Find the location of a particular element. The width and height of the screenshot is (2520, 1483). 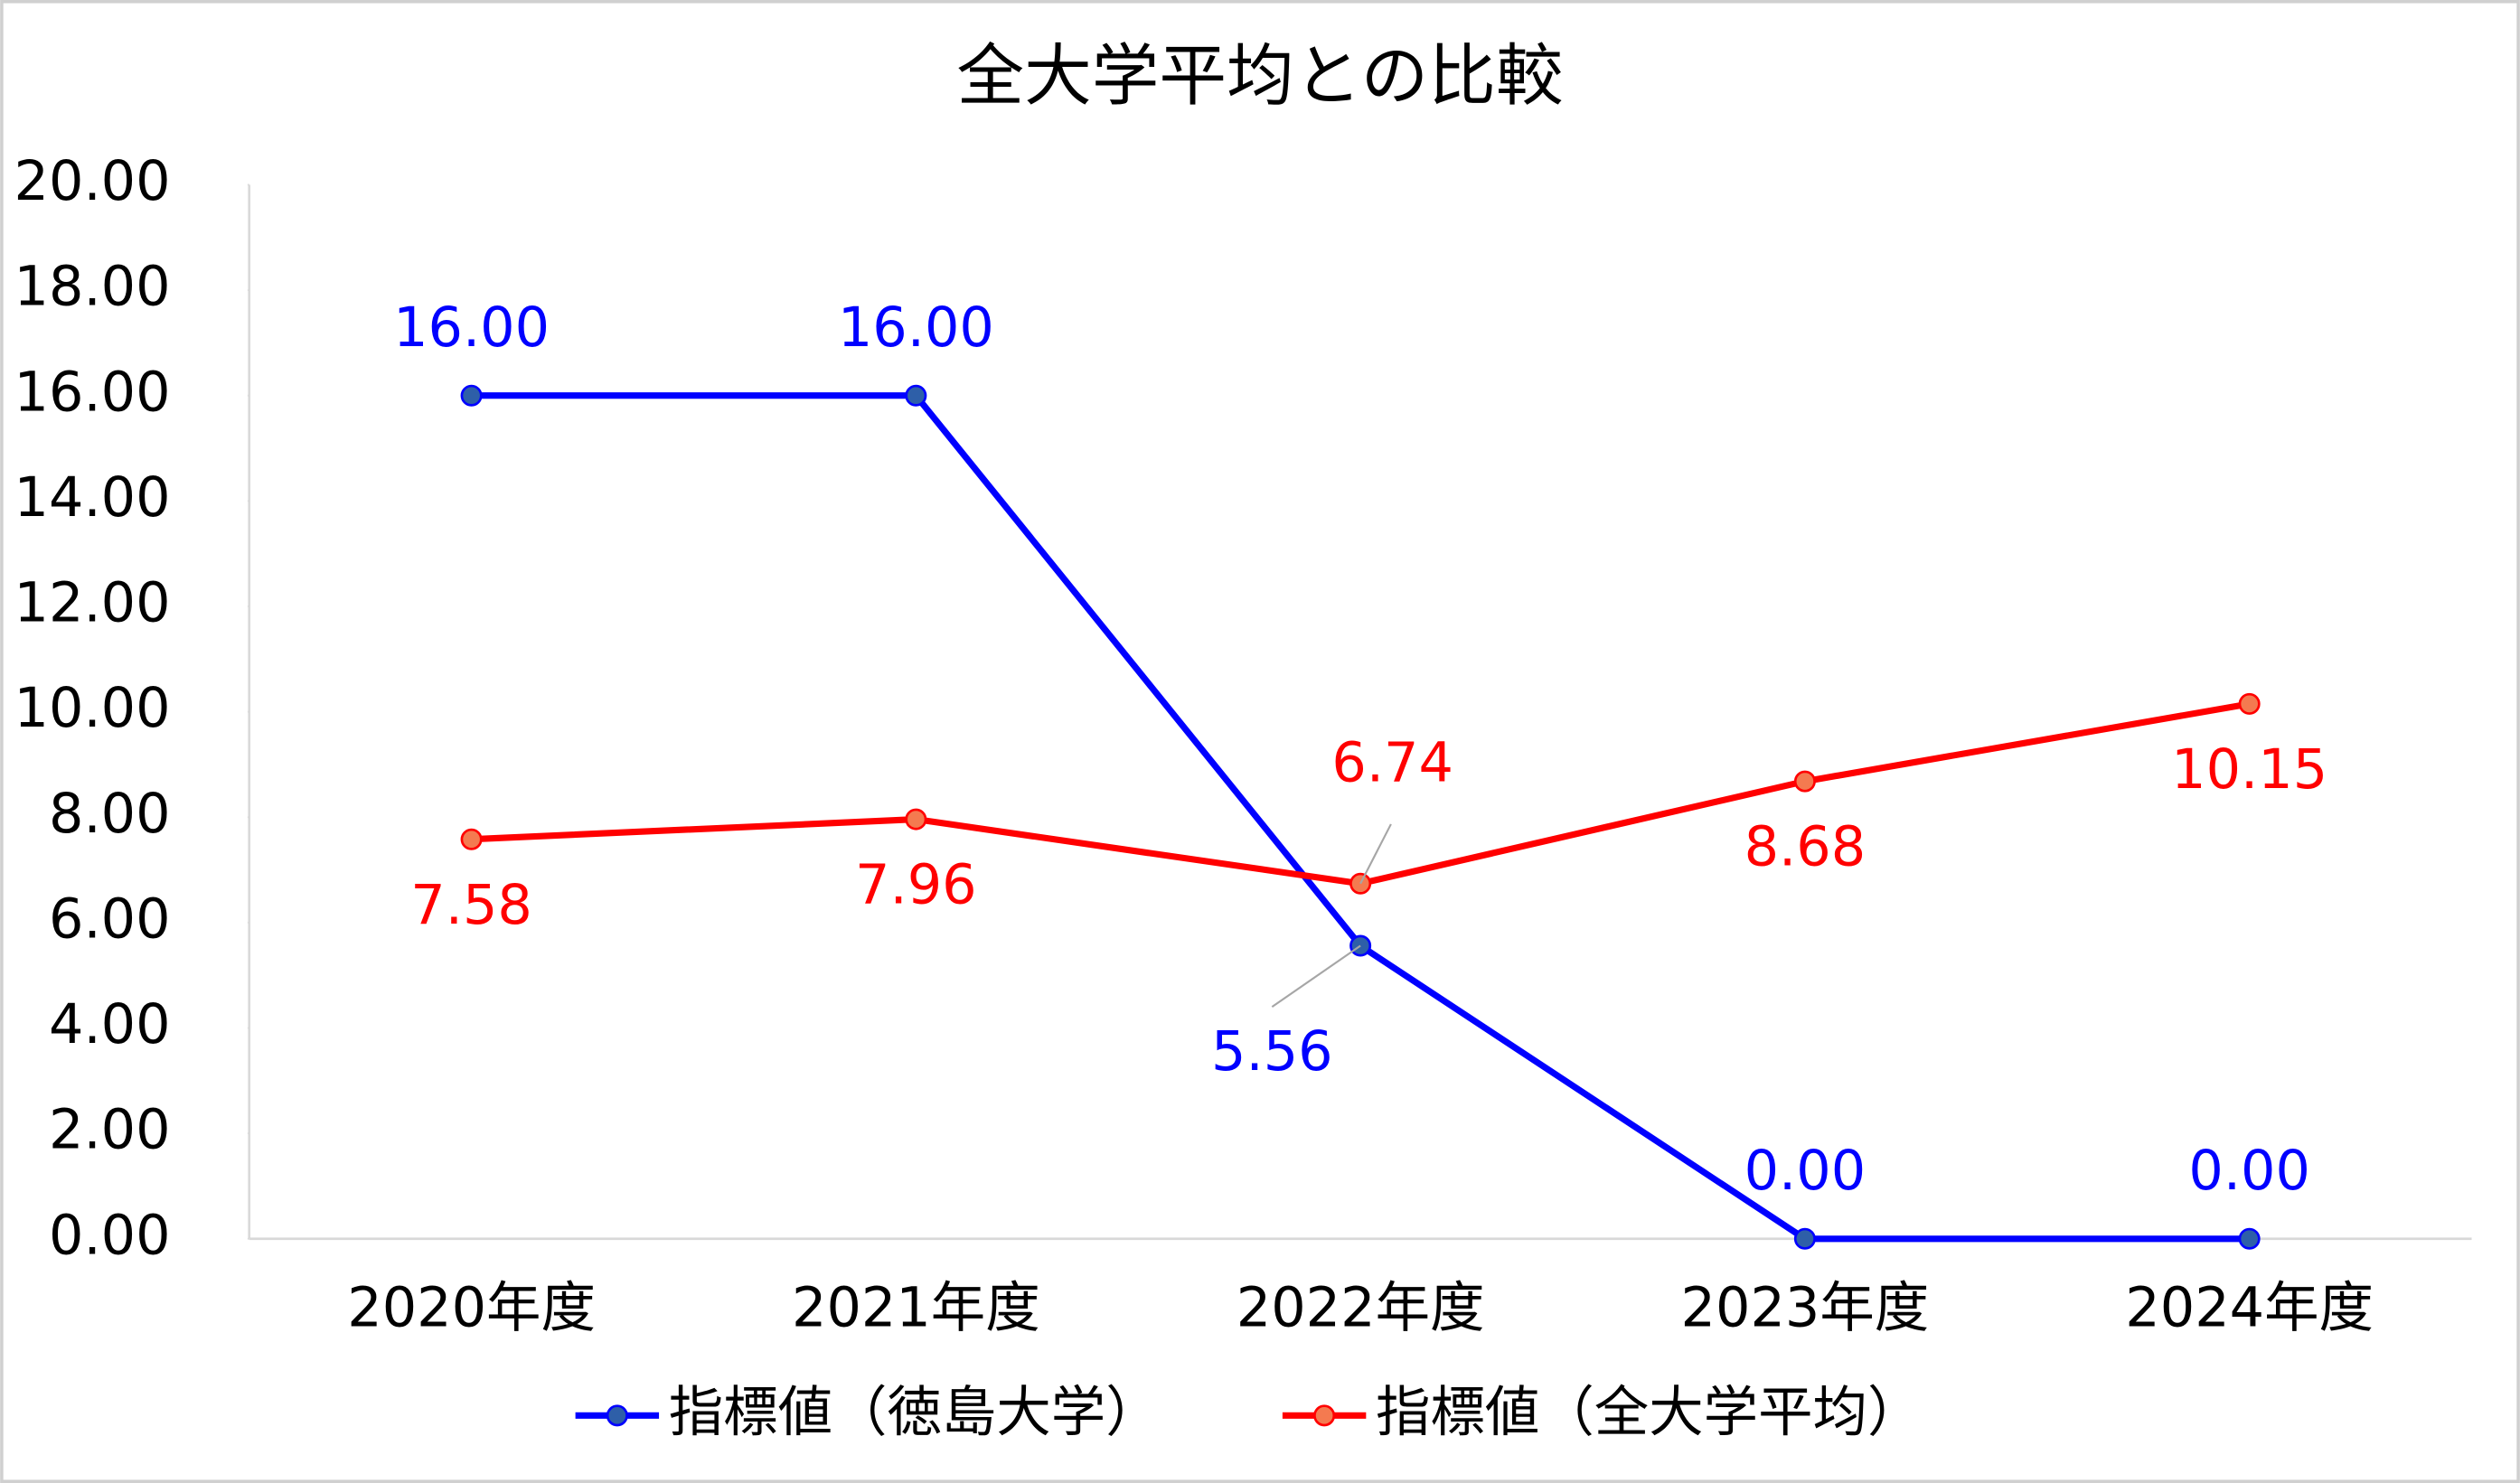

legend-label: 指標値（徳島大学） is located at coordinates (915, 1412).